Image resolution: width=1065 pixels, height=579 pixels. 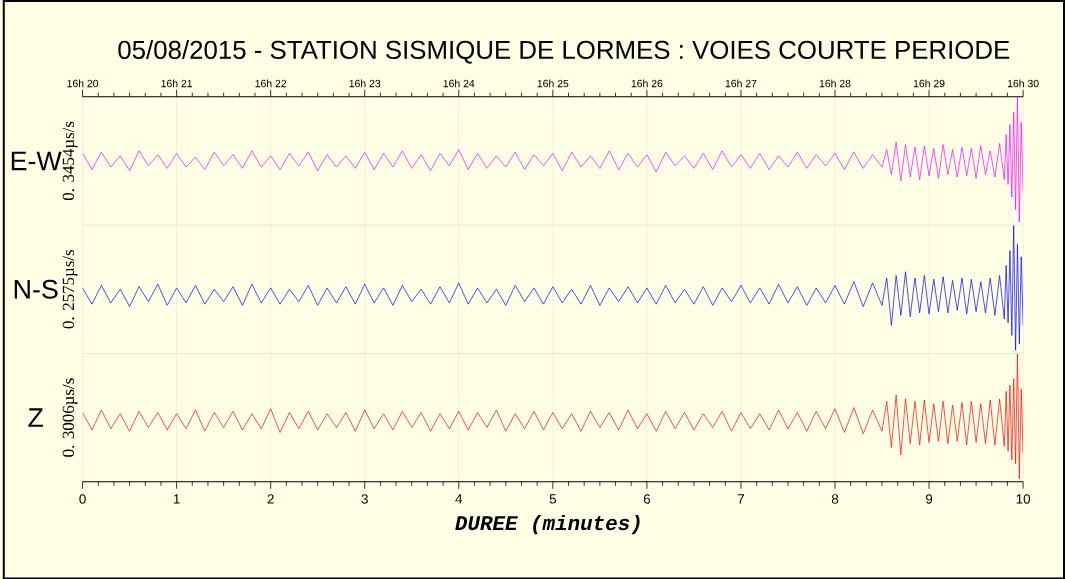 I want to click on x-tick-label: 8, so click(x=835, y=498).